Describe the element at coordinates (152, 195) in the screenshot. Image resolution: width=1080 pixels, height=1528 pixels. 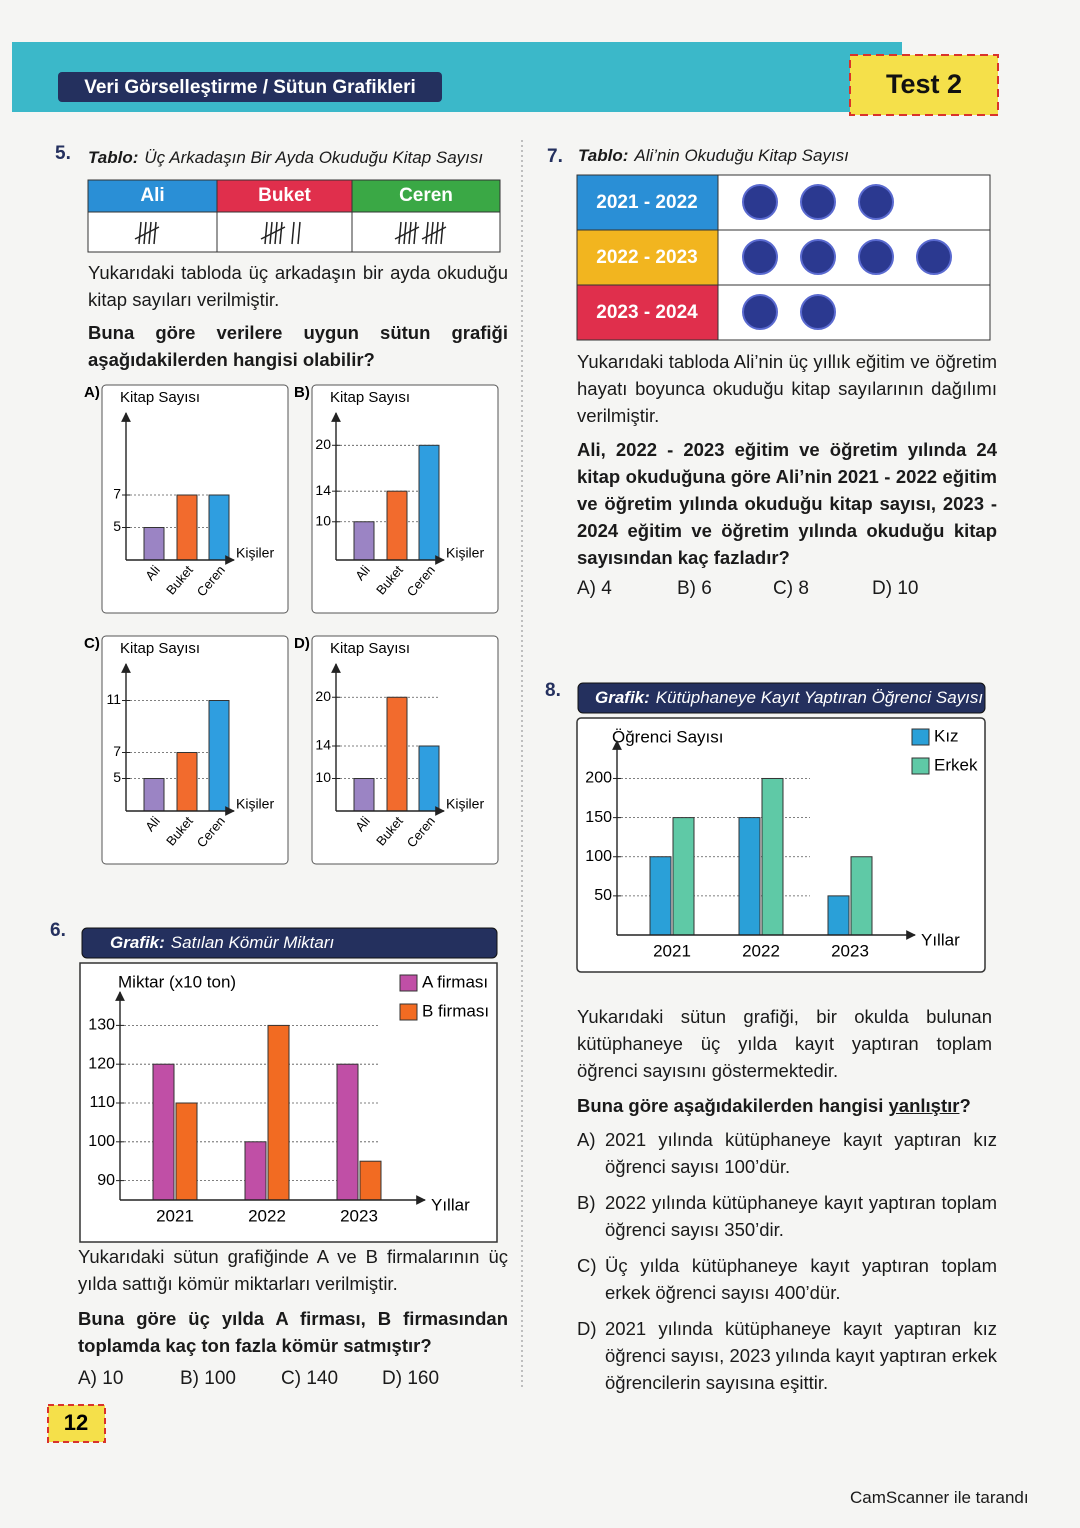
I see `table-header: Ali` at that location.